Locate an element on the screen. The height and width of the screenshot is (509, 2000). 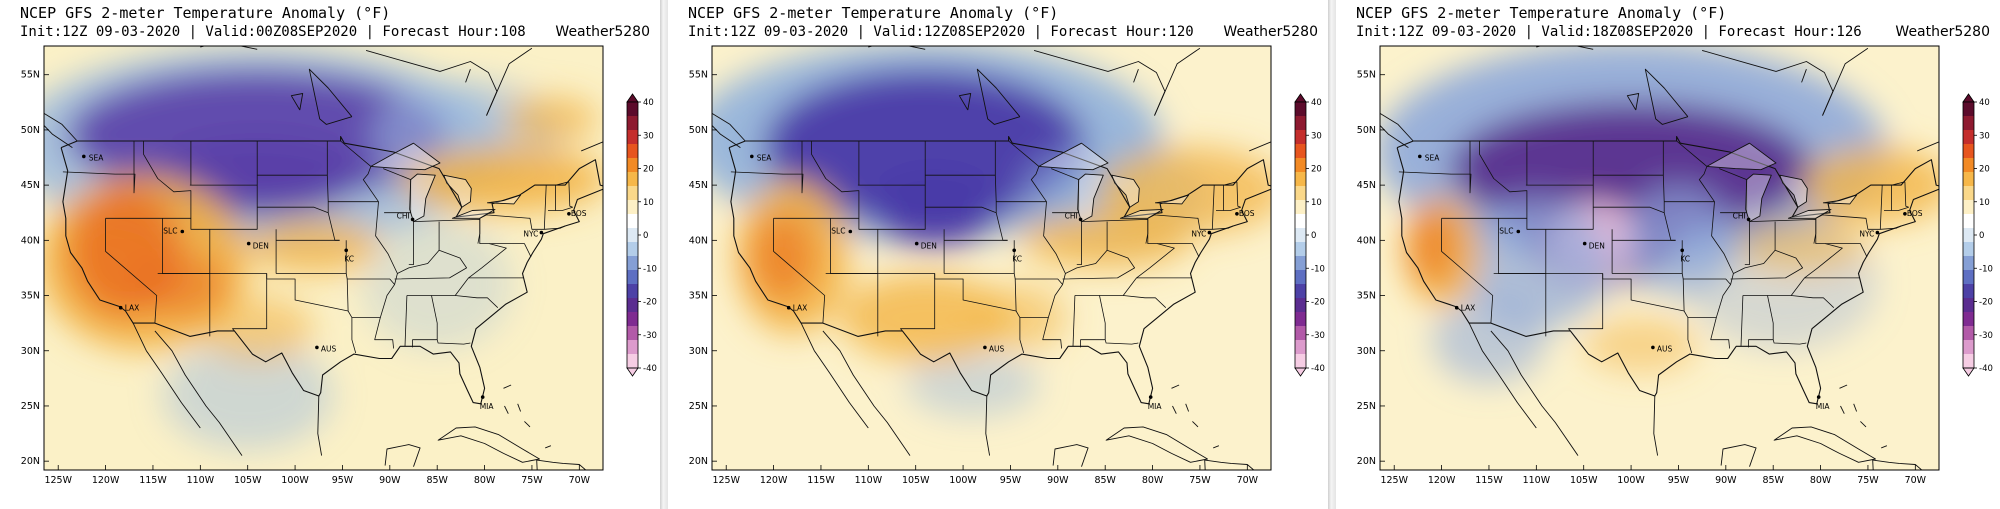
city-label: LAX is located at coordinates (800, 308).